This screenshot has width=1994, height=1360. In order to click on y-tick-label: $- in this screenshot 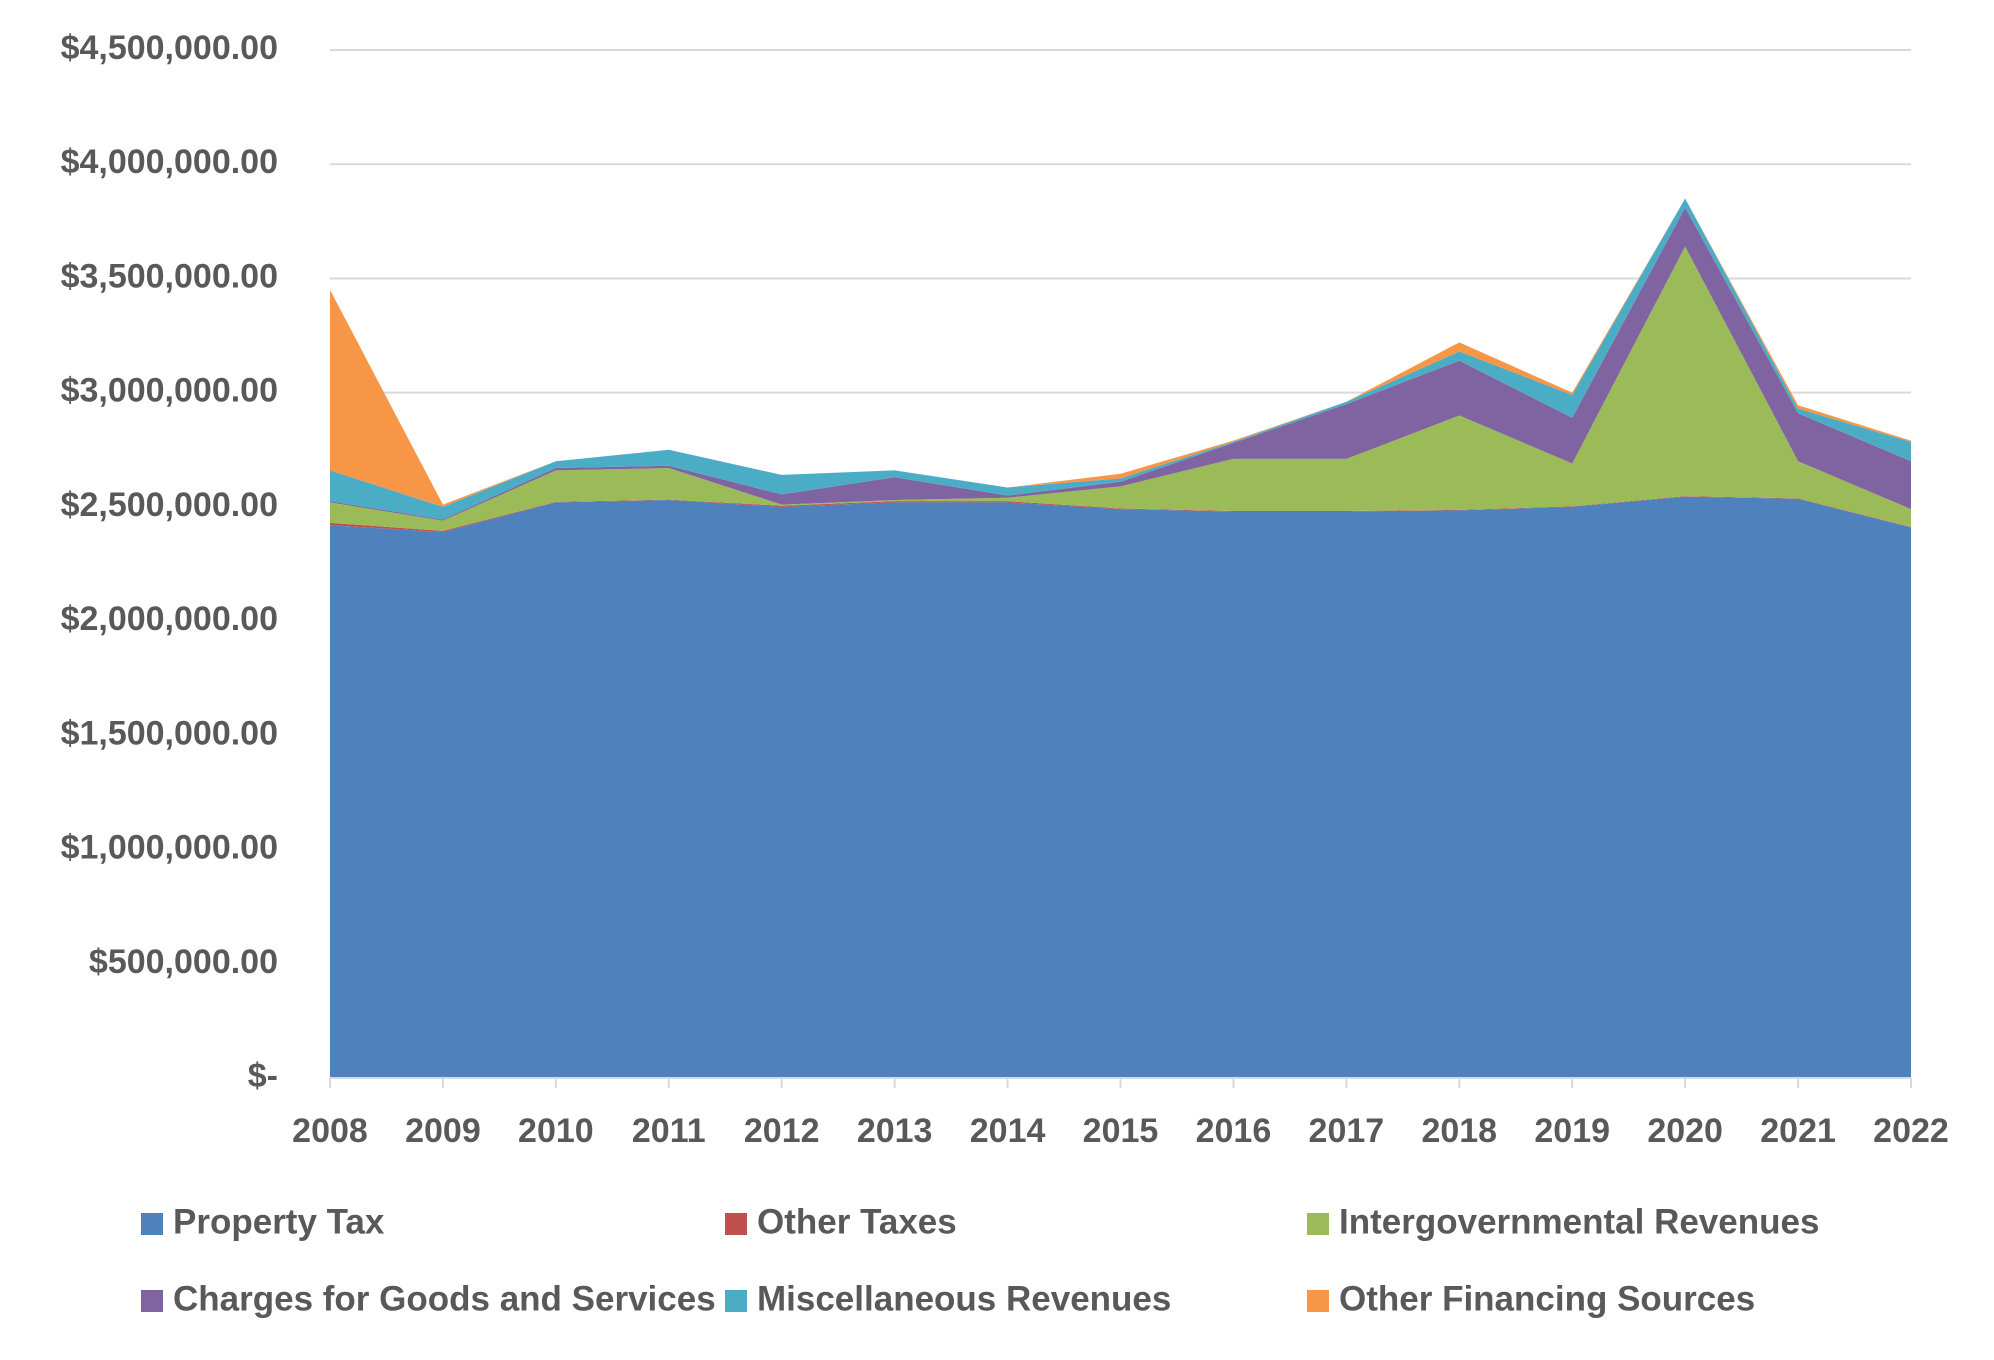, I will do `click(263, 1076)`.